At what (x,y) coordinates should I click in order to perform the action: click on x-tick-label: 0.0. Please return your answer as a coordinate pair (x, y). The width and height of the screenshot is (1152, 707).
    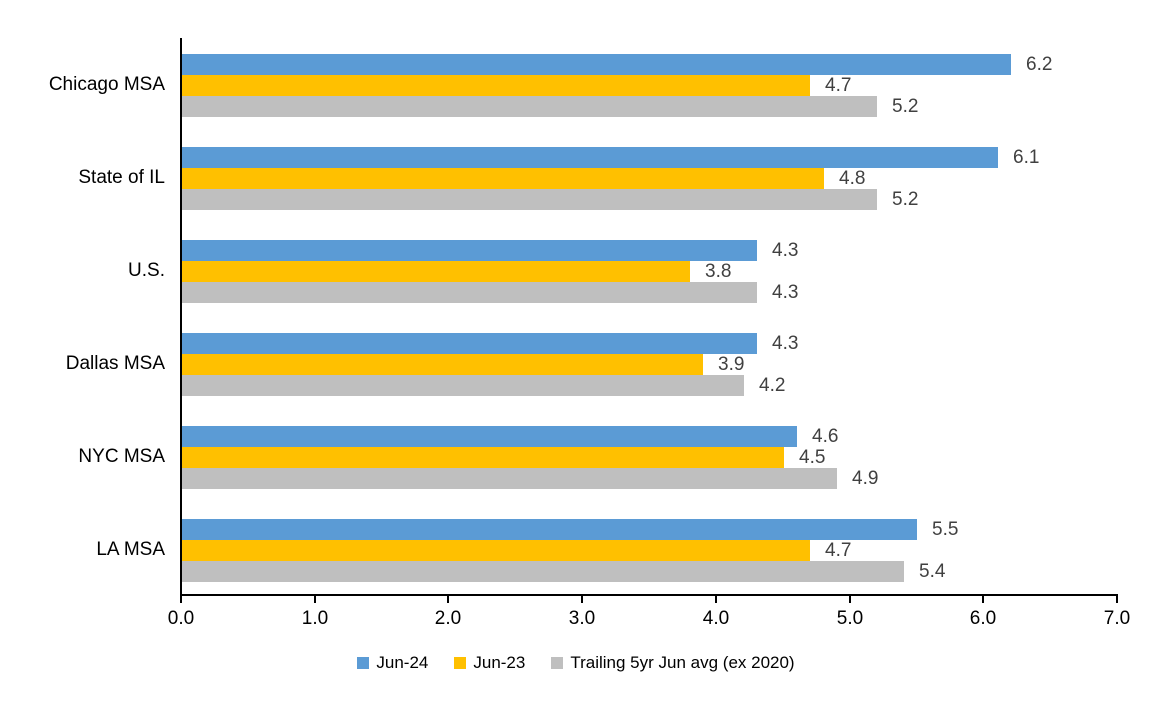
    Looking at the image, I should click on (181, 618).